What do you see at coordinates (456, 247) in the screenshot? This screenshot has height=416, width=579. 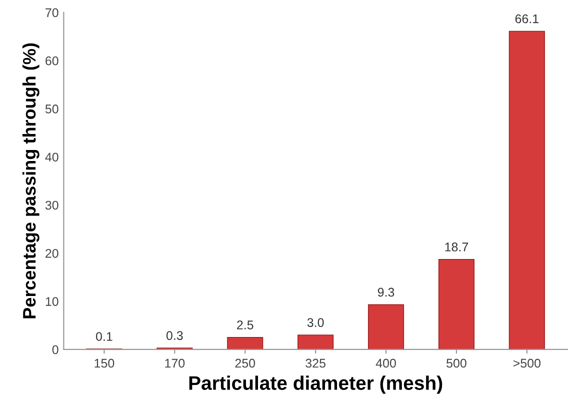 I see `data-label: 18.7` at bounding box center [456, 247].